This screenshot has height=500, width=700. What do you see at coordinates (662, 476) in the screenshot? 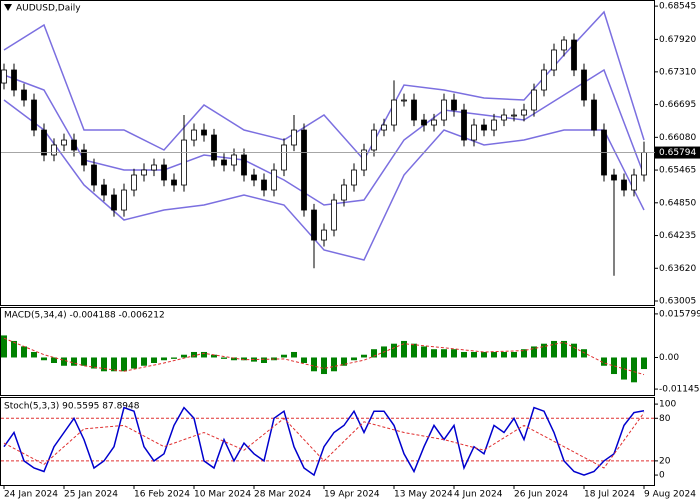
I see `y-tick-label: 0` at bounding box center [662, 476].